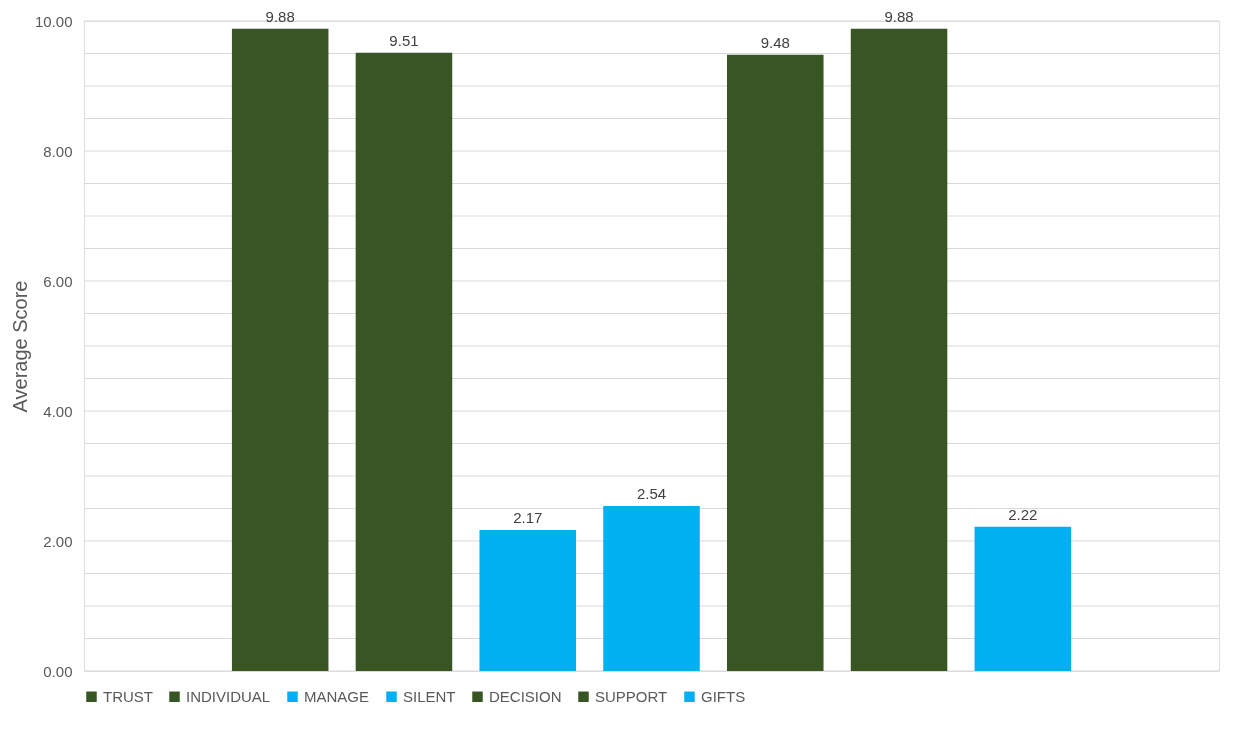 This screenshot has height=733, width=1246. I want to click on legend-label: SILENT, so click(429, 696).